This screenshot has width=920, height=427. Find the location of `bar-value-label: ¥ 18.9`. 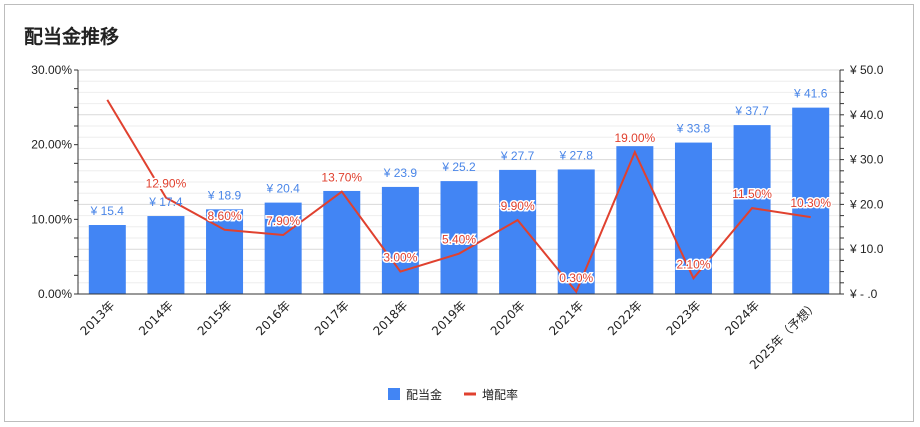

bar-value-label: ¥ 18.9 is located at coordinates (224, 195).